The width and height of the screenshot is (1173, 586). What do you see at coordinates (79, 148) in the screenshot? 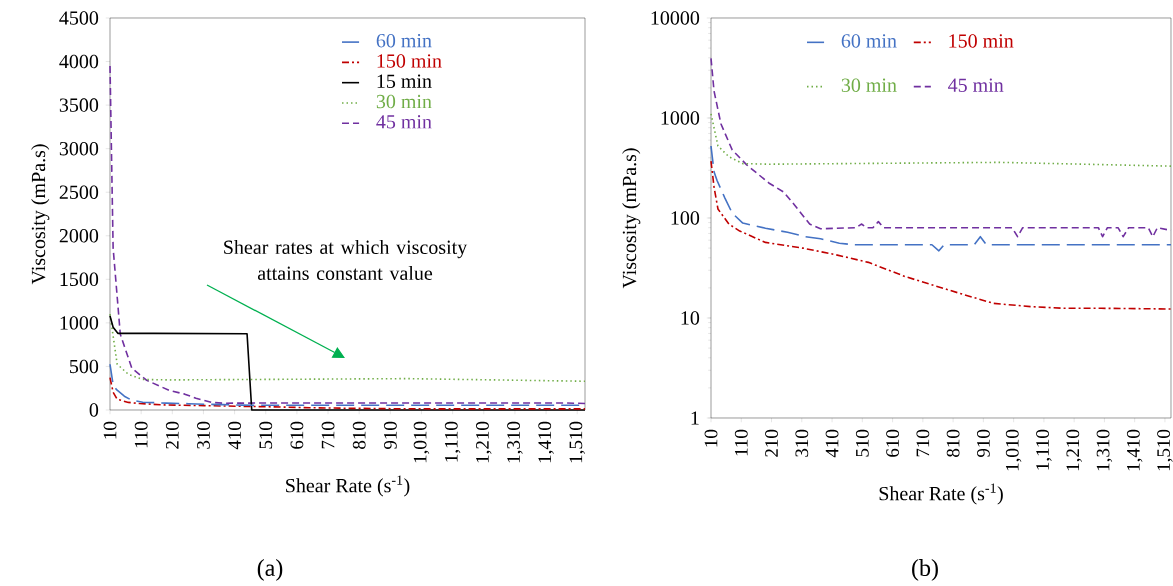
I see `y-tick-label: 3000` at bounding box center [79, 148].